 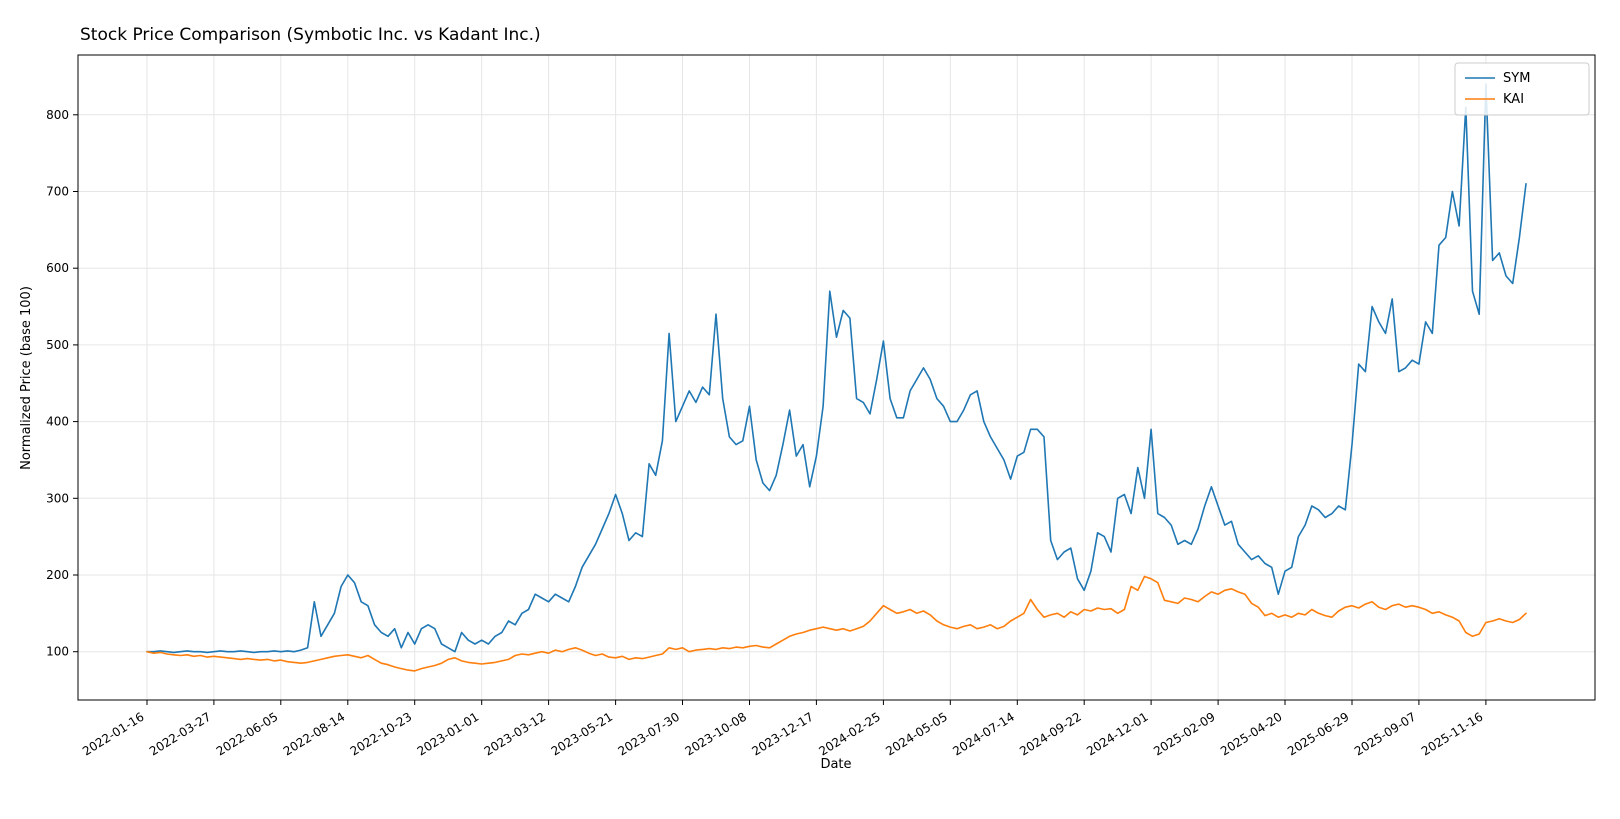 What do you see at coordinates (515, 734) in the screenshot?
I see `x-tick-label: 2023-03-12` at bounding box center [515, 734].